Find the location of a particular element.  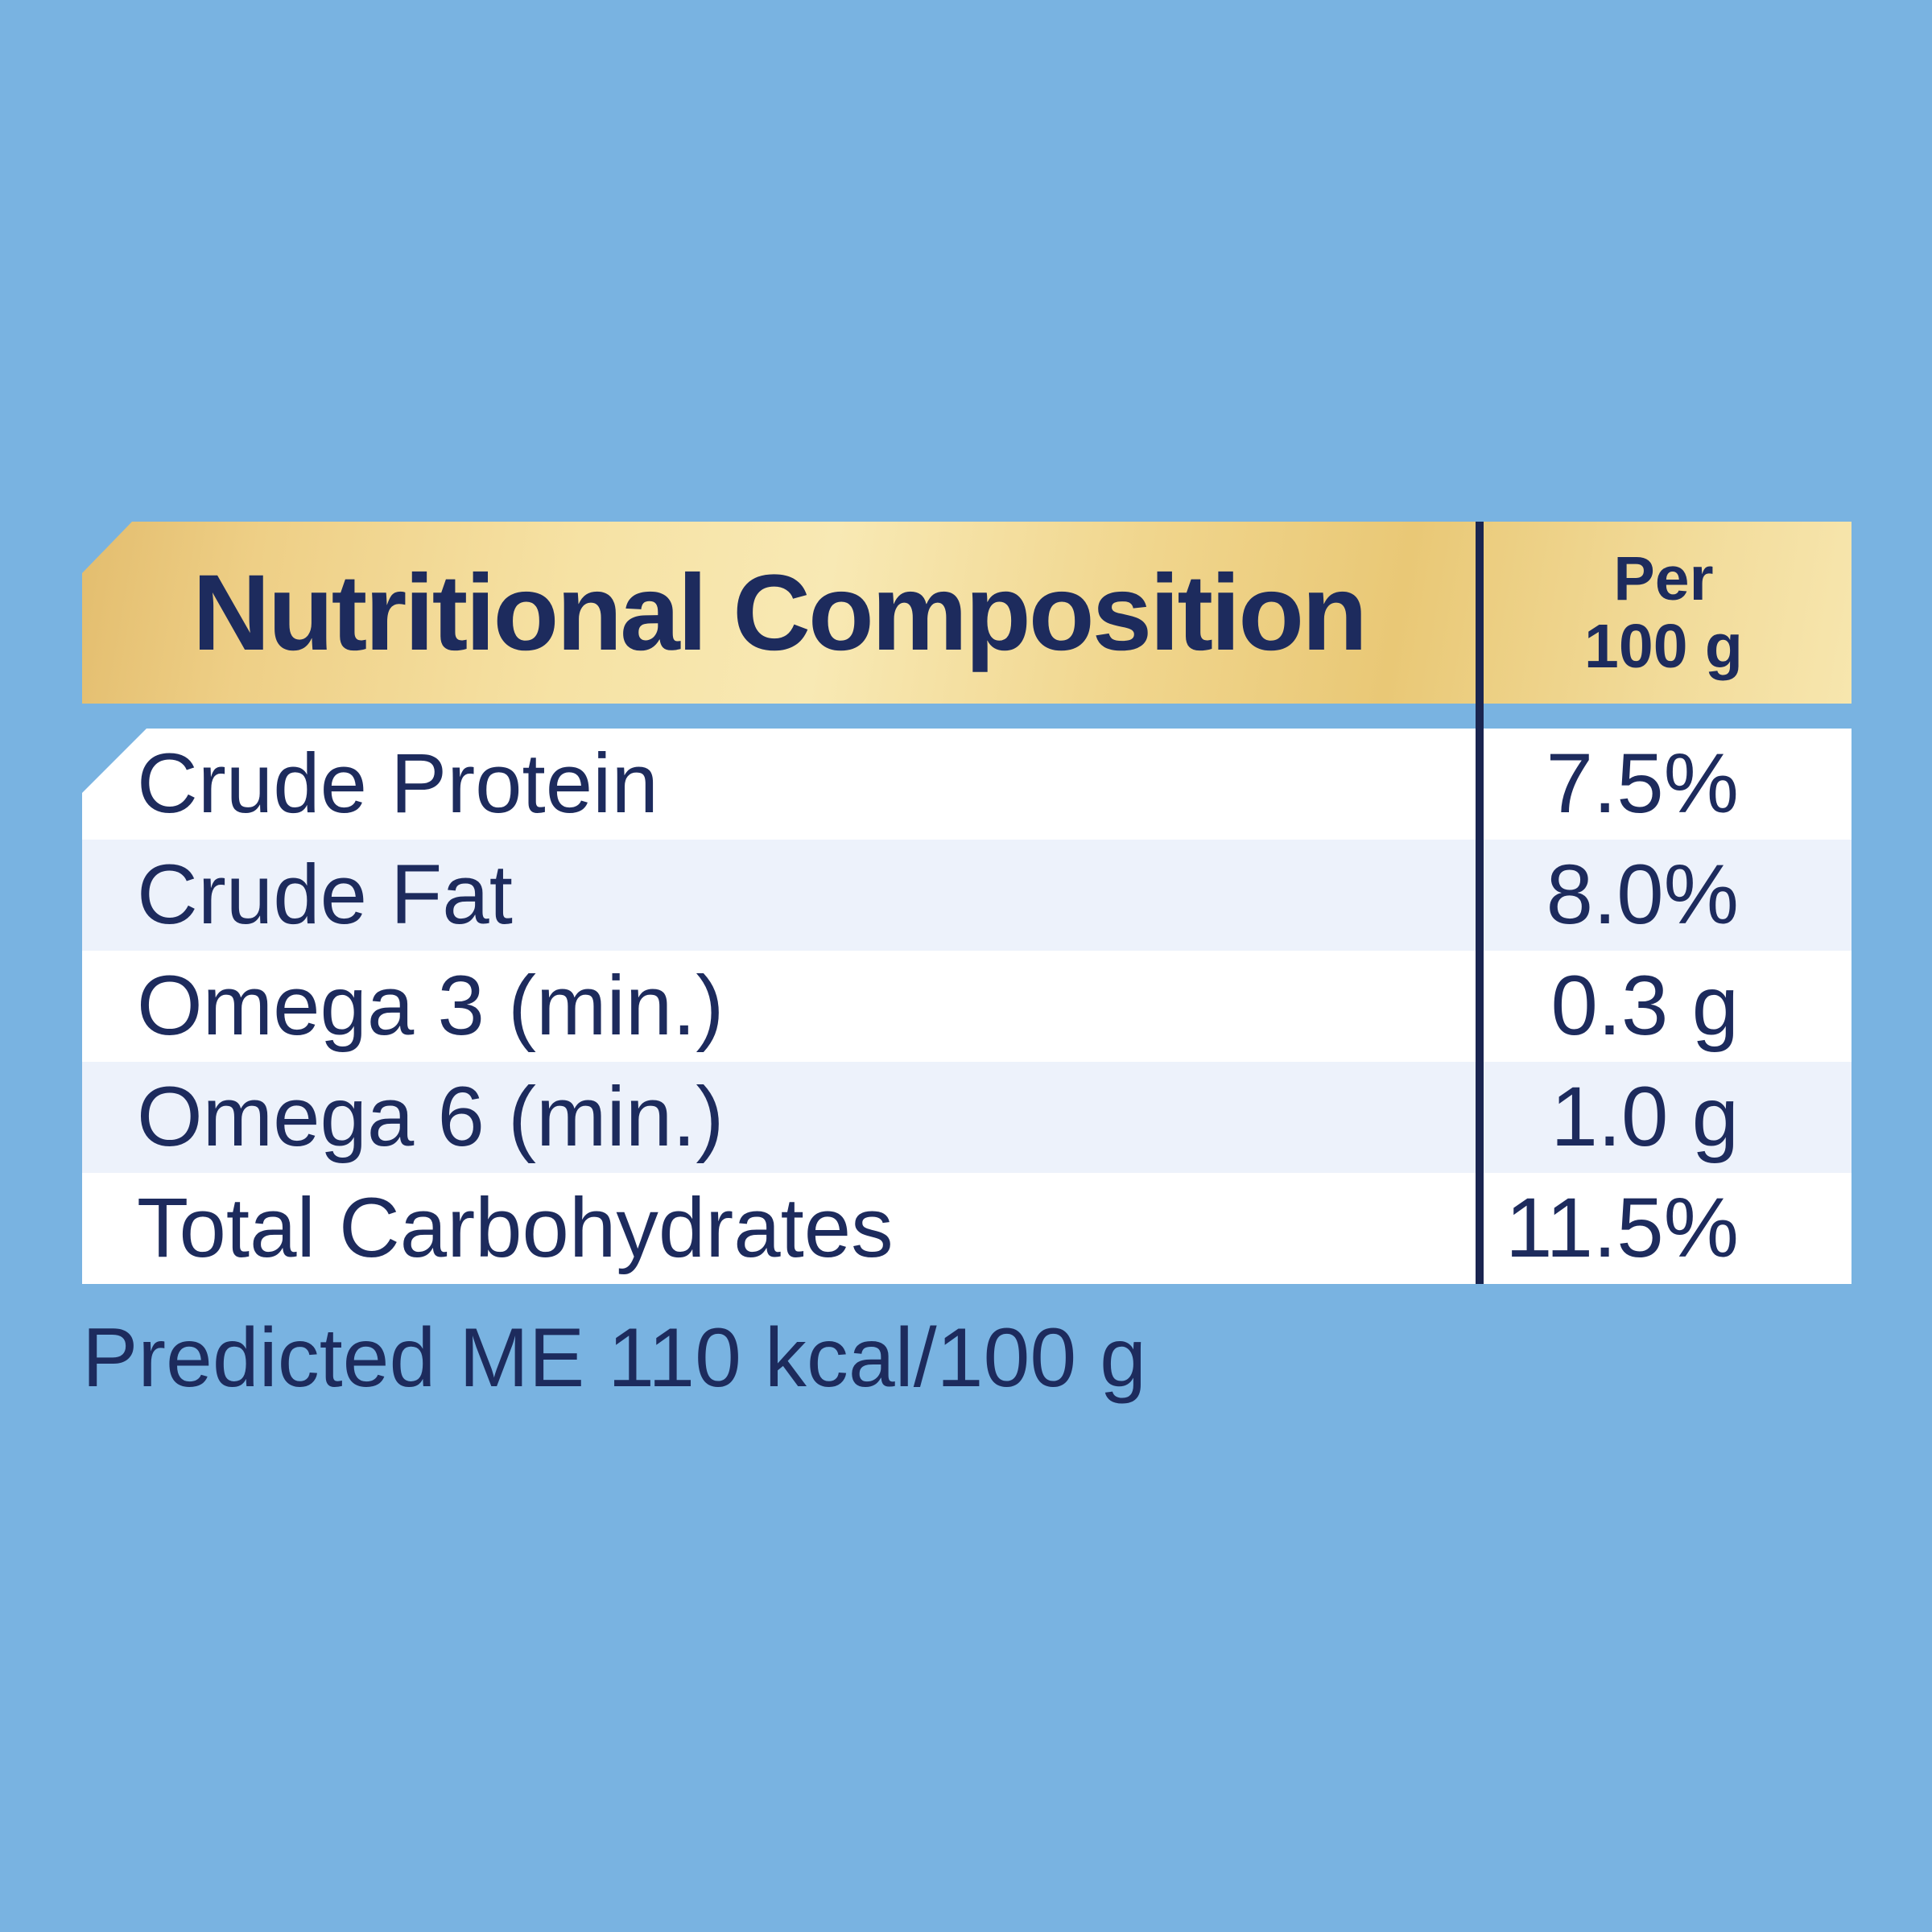

nutrient-label: Crude Fat is located at coordinates (325, 895).